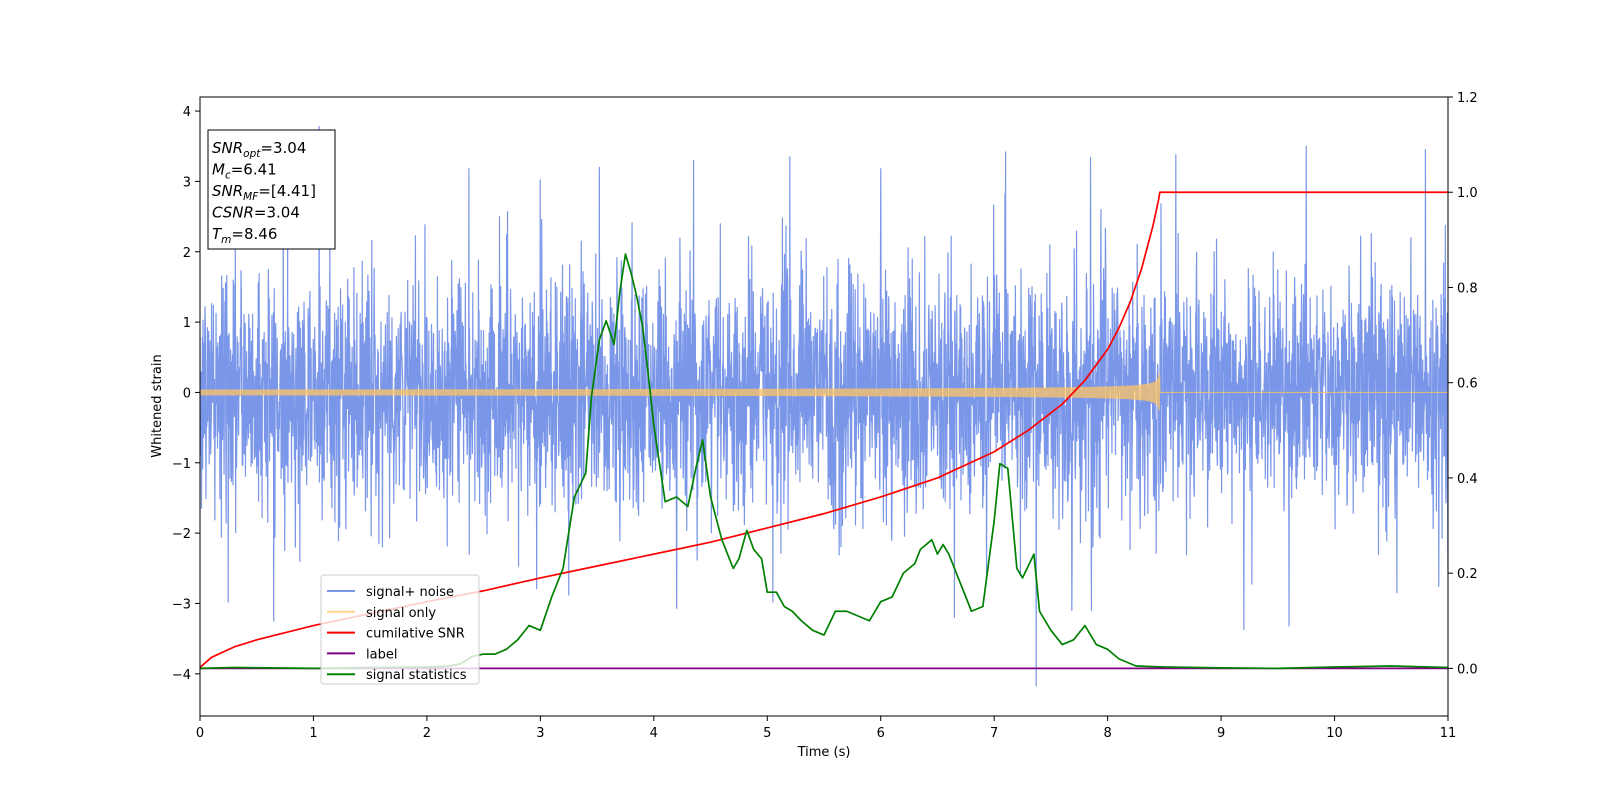  What do you see at coordinates (181, 675) in the screenshot?
I see `y-tick-label-0: −4` at bounding box center [181, 675].